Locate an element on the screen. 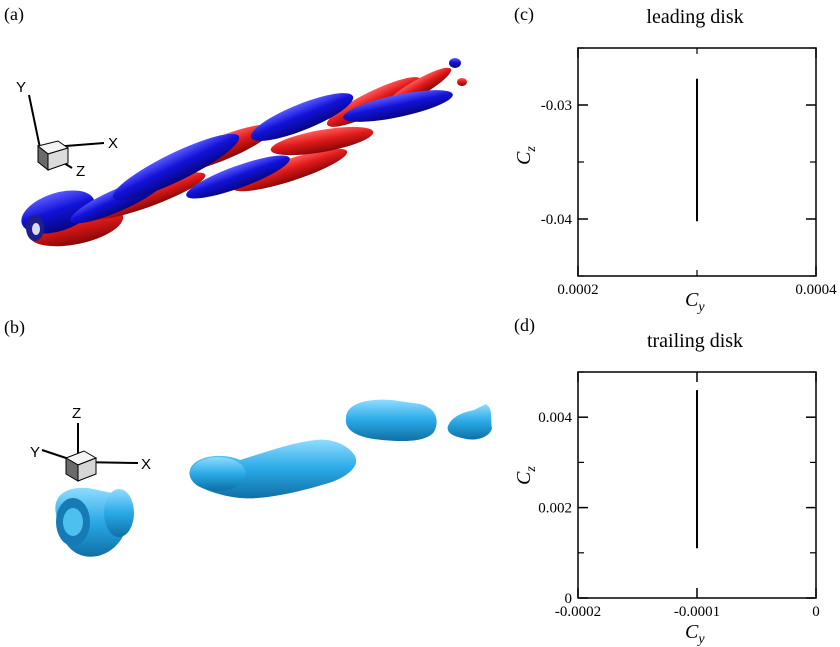 This screenshot has width=840, height=647. x-tick-label: 0.0004 is located at coordinates (816, 290).